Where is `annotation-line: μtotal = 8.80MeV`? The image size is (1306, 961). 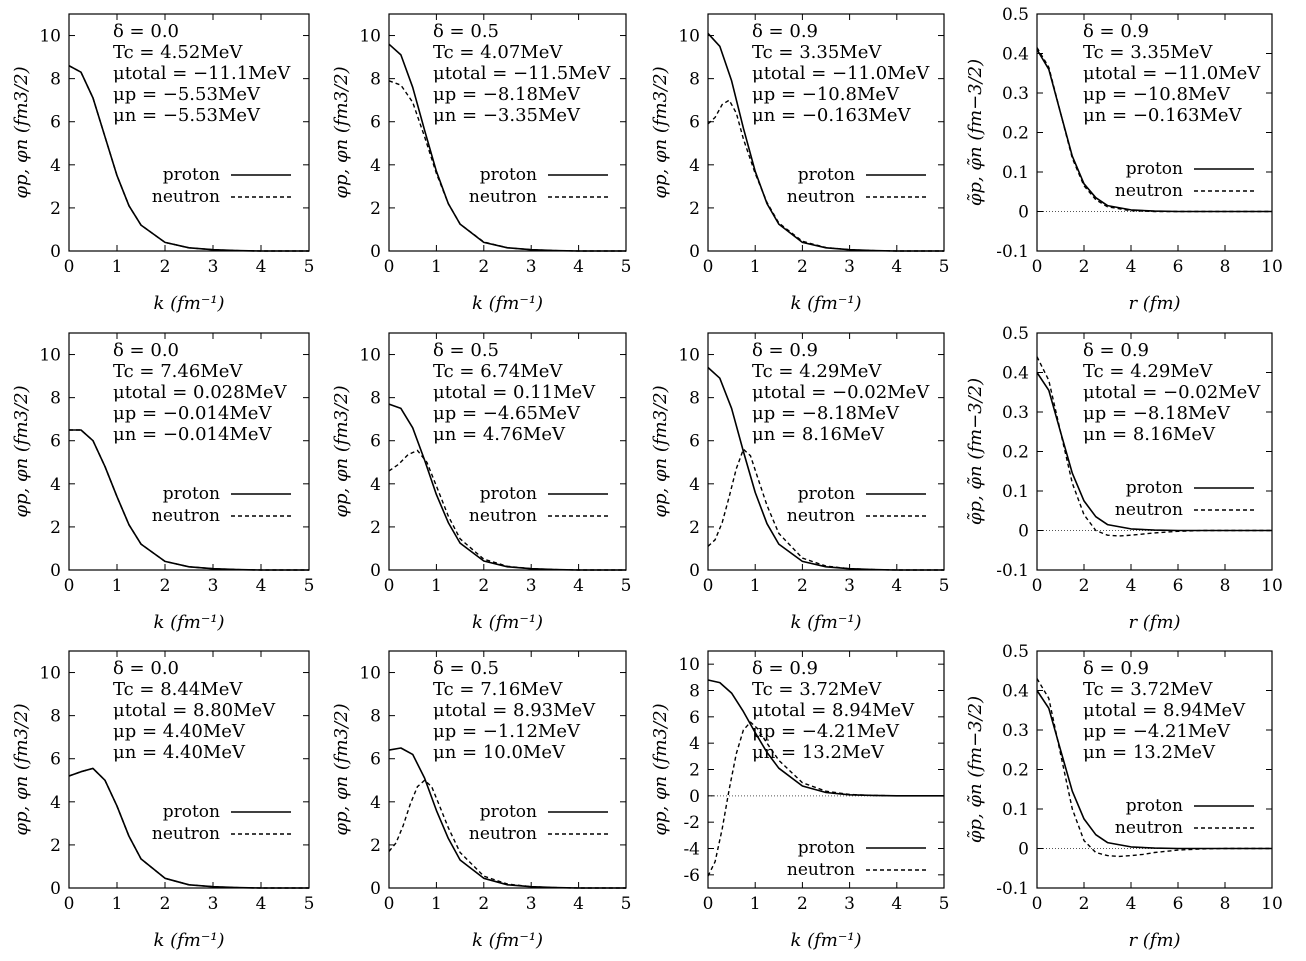 annotation-line: μtotal = 8.80MeV is located at coordinates (194, 710).